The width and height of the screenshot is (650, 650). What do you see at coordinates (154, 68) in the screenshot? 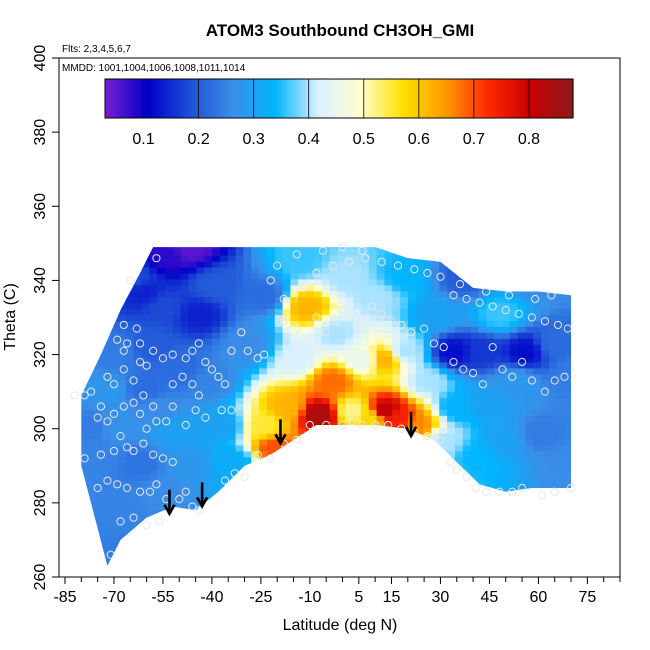
I see `dates-subtitle: MMDD: 1001,1004,1006,1008,1011,1014` at bounding box center [154, 68].